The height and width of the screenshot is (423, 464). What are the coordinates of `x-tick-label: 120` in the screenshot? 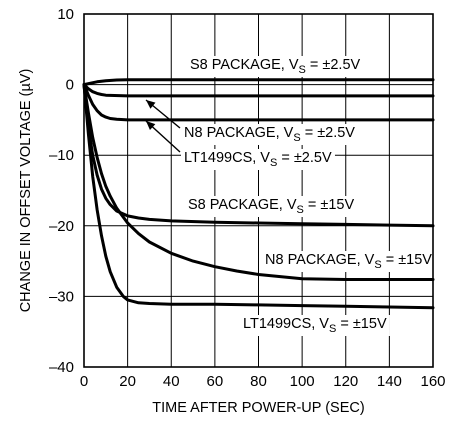 It's located at (345, 381).